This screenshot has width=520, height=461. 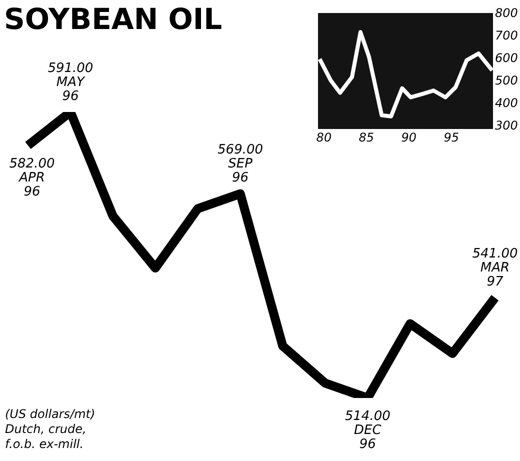 I want to click on data-label: 582.00 APR 96, so click(x=32, y=178).